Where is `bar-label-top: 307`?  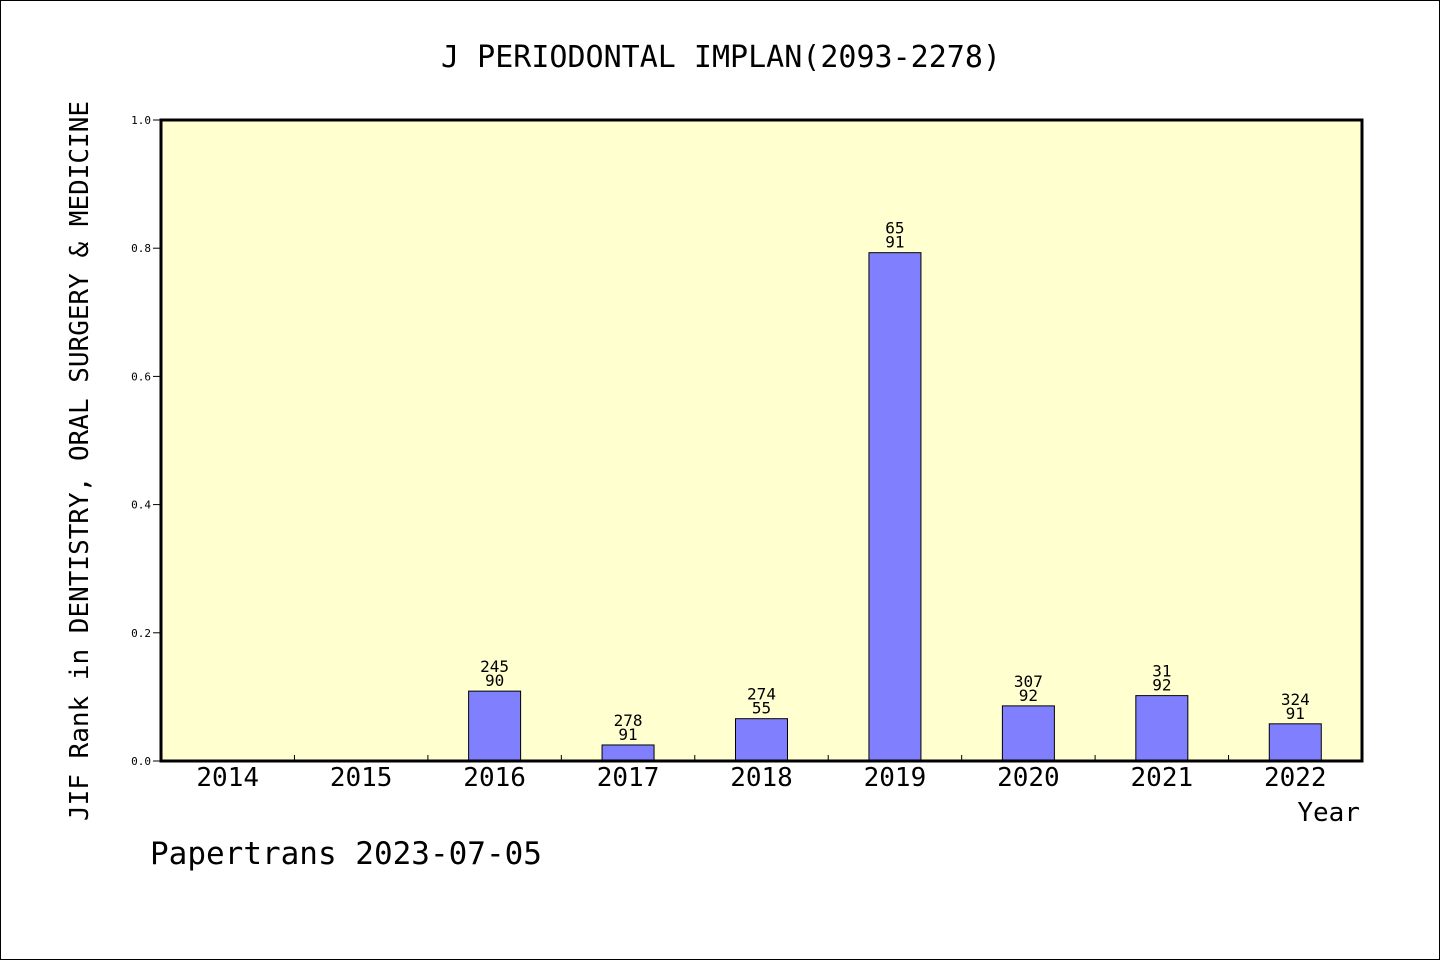
bar-label-top: 307 is located at coordinates (1028, 681).